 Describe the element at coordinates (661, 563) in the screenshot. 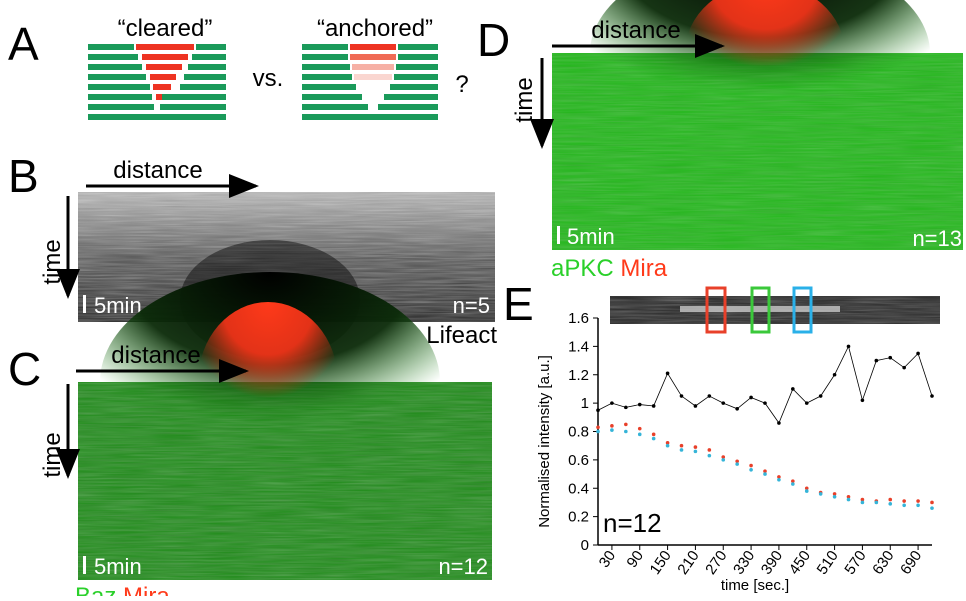

I see `x-tick-label: 150` at that location.